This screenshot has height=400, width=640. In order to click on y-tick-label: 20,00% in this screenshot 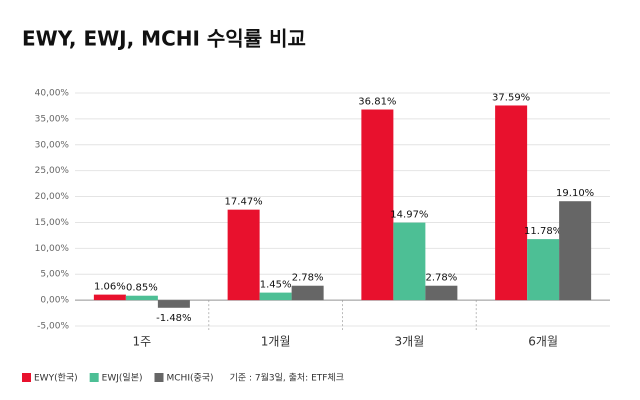, I will do `click(52, 197)`.